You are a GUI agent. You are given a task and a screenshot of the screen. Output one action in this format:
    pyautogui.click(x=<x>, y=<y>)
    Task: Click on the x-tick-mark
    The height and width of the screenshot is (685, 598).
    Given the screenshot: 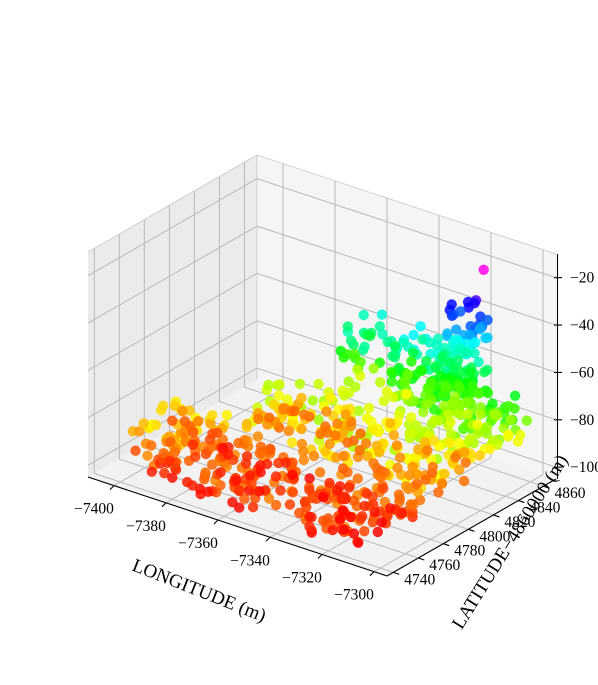 What is the action you would take?
    pyautogui.click(x=112, y=487)
    